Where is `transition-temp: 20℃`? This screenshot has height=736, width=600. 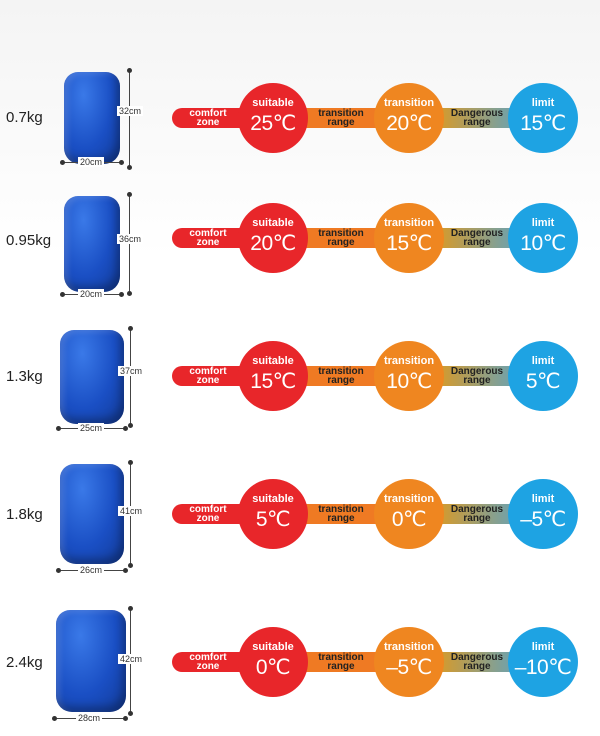
transition-temp: 20℃ is located at coordinates (409, 123).